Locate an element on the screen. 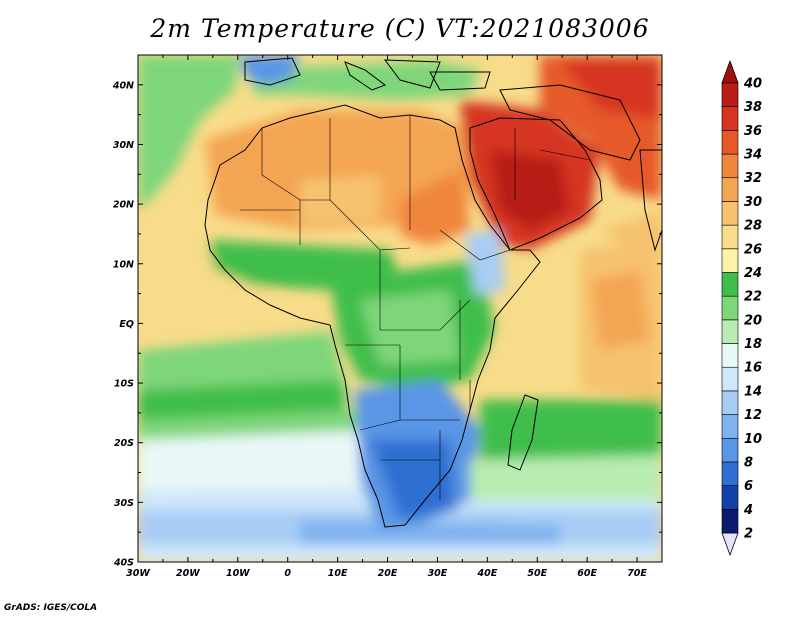 This screenshot has height=618, width=800. lon-tick-label: 20W is located at coordinates (188, 573).